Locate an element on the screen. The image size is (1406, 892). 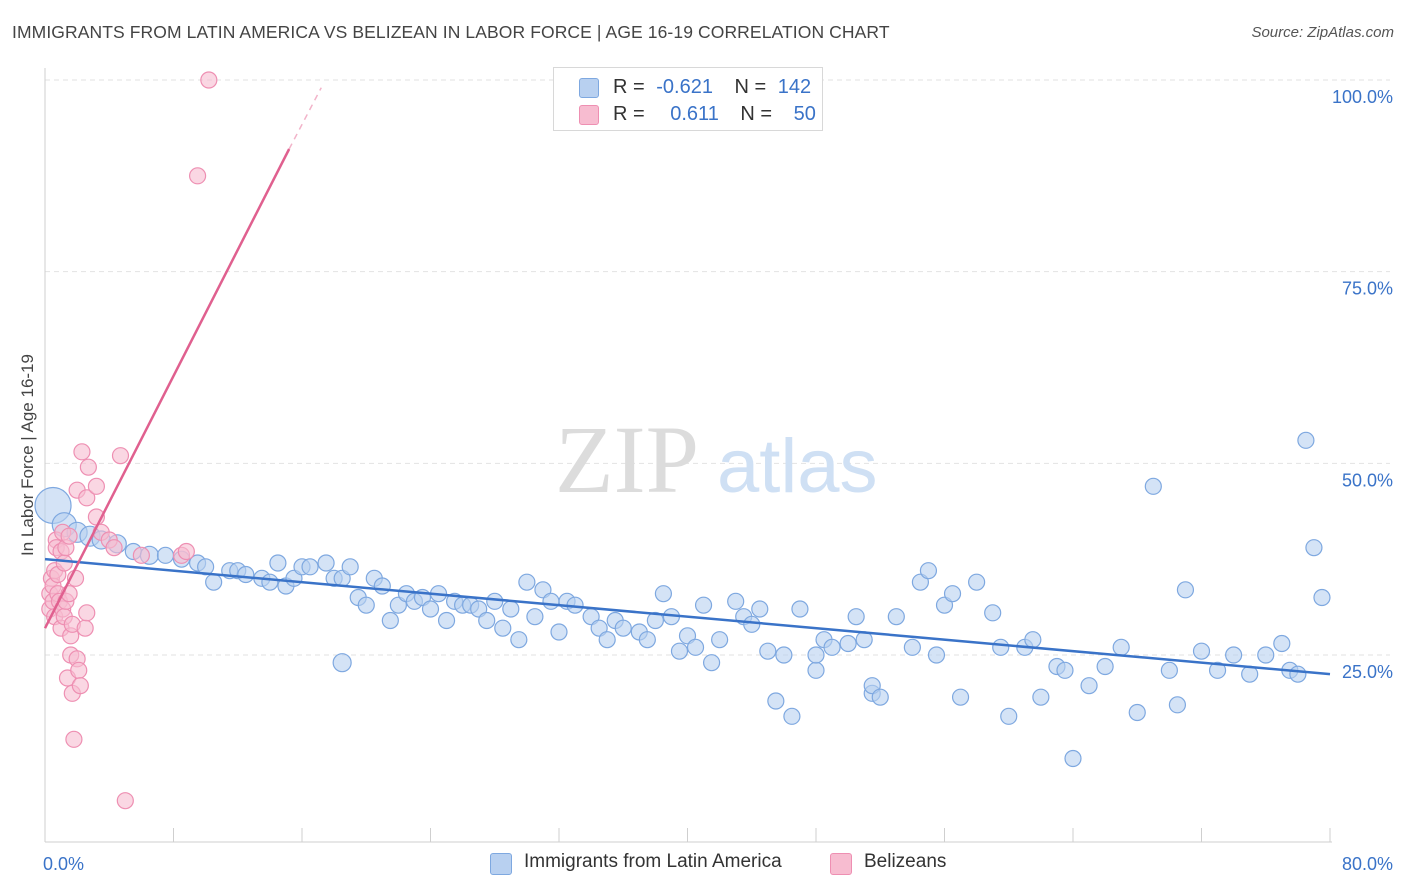
bottom-legend-swatch-pink is located at coordinates (841, 864).